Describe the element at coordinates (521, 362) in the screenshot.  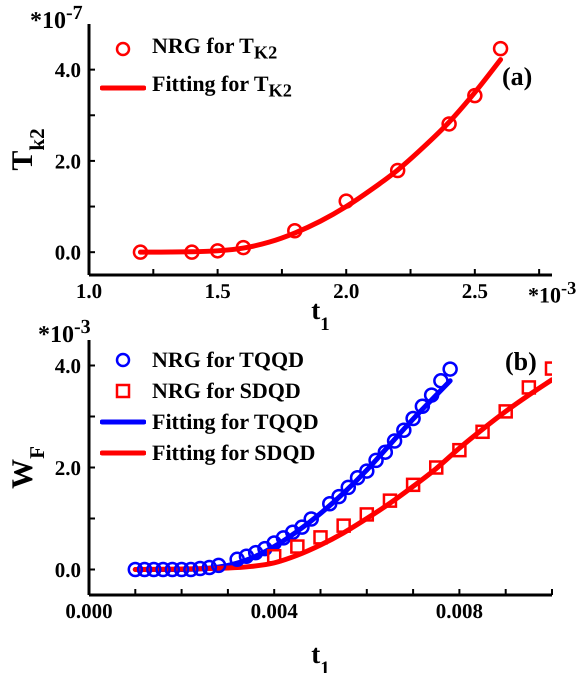
I see `annotation: (b)` at that location.